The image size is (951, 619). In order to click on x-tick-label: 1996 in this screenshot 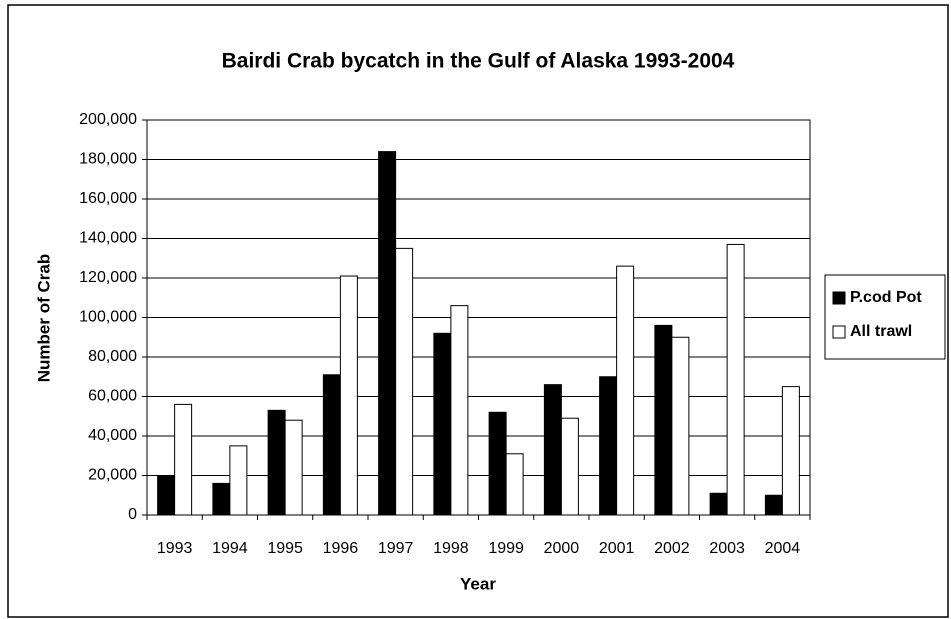, I will do `click(341, 548)`.